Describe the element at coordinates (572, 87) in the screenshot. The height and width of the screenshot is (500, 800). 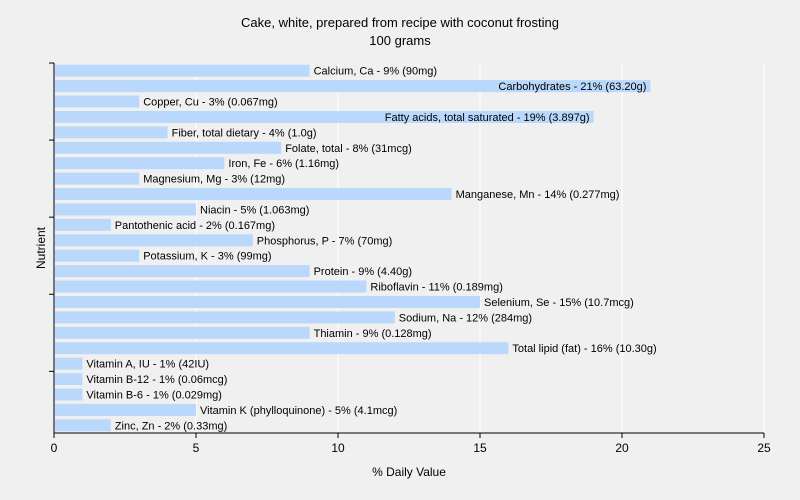
I see `bar-label: Carbohydrates - 21% (63.20g)` at that location.